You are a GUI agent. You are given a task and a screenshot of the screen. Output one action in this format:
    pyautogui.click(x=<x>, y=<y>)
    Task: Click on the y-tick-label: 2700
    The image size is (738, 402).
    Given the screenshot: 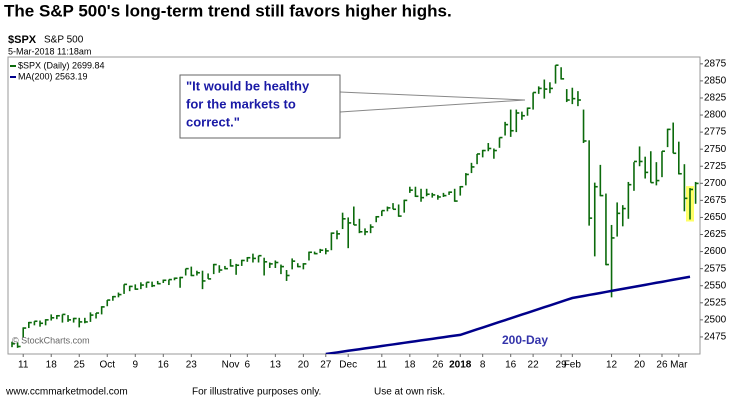 What is the action you would take?
    pyautogui.click(x=715, y=183)
    